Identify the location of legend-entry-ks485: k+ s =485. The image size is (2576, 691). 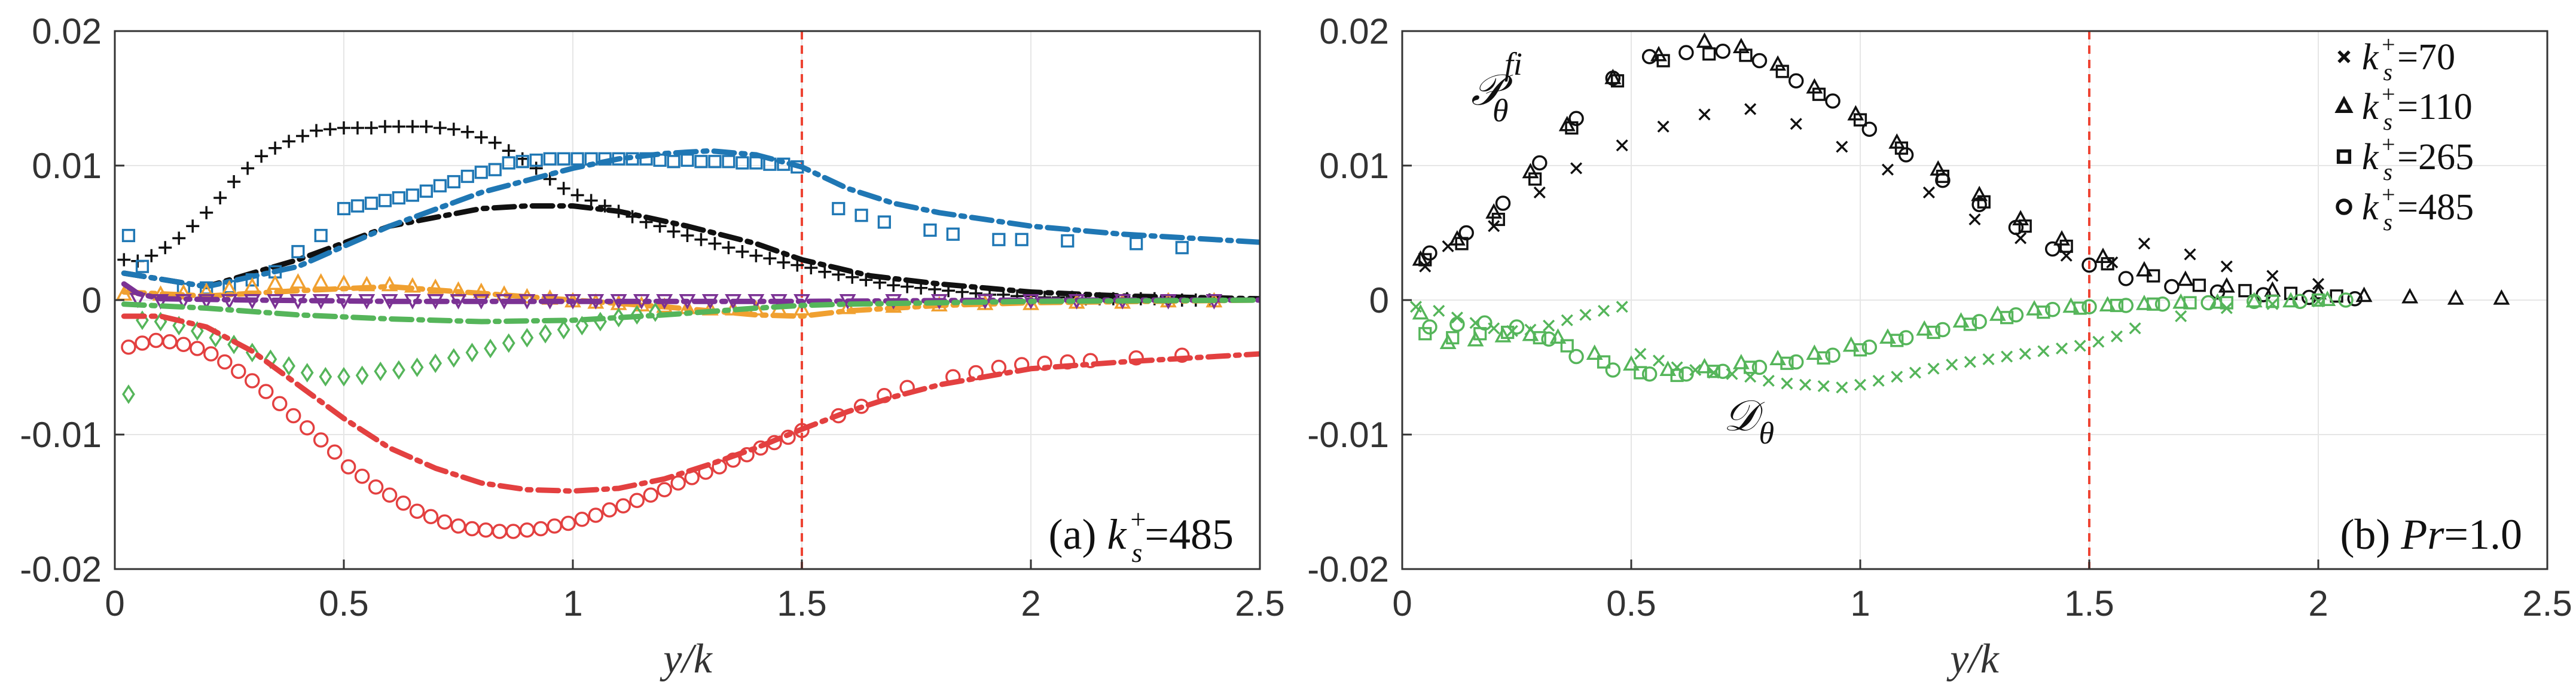
(2405, 208).